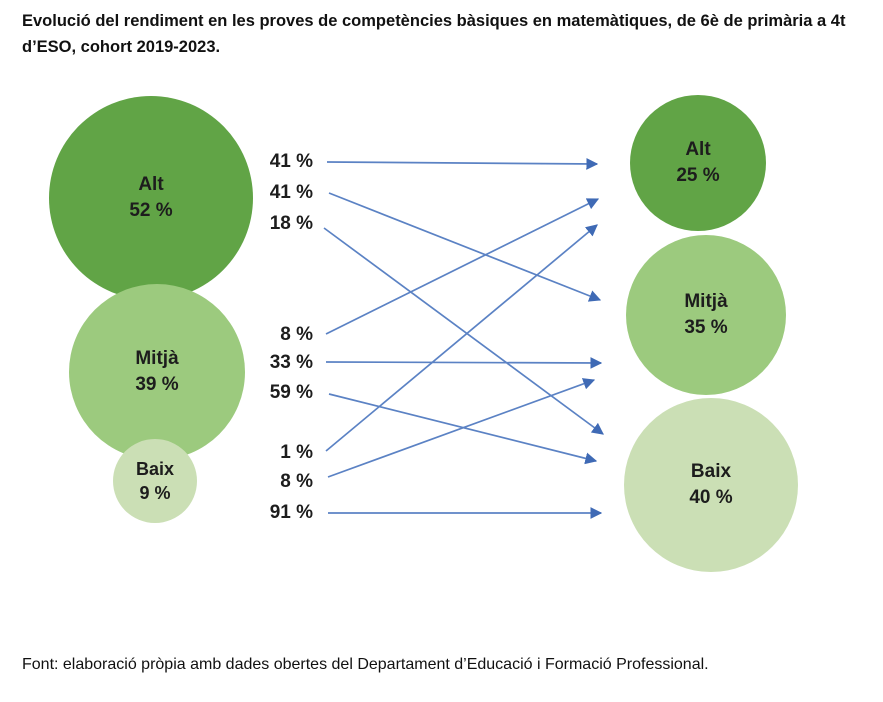  I want to click on flow-label-alt-to-alt: 41 %, so click(291, 161).